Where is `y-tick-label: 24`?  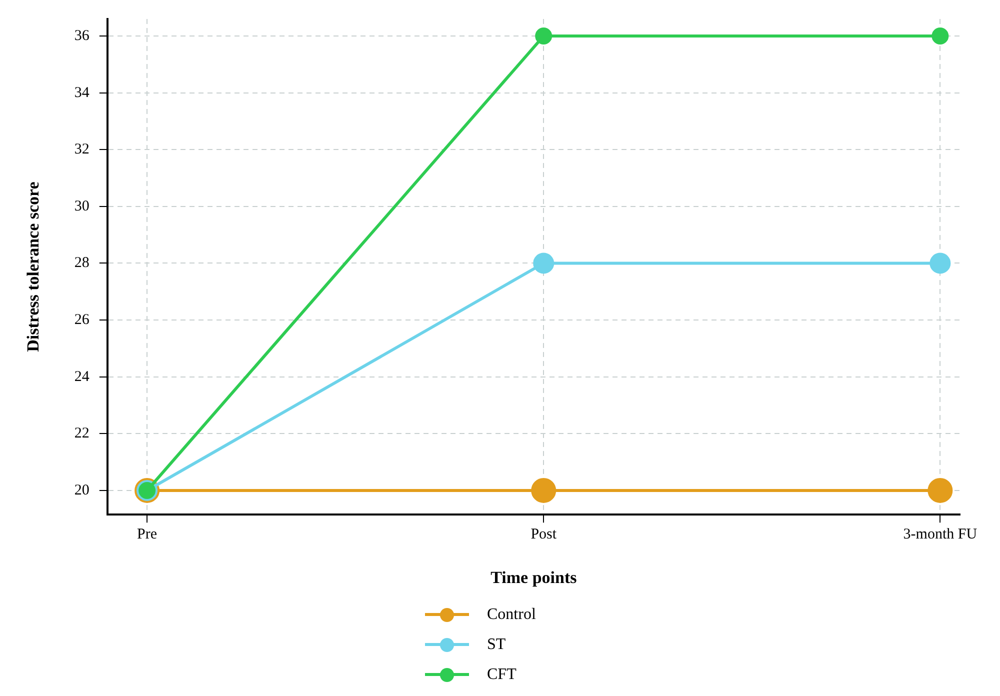
y-tick-label: 24 is located at coordinates (82, 376).